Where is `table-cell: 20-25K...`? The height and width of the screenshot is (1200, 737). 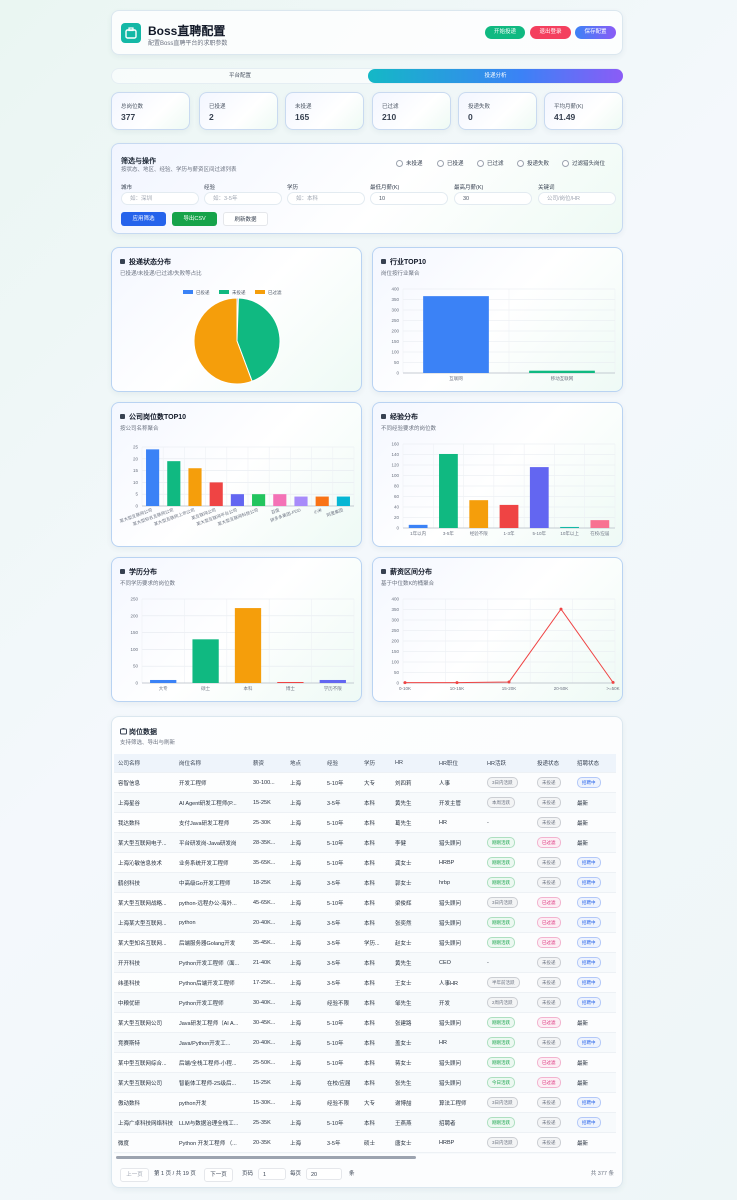 table-cell: 20-25K... is located at coordinates (267, 1153).